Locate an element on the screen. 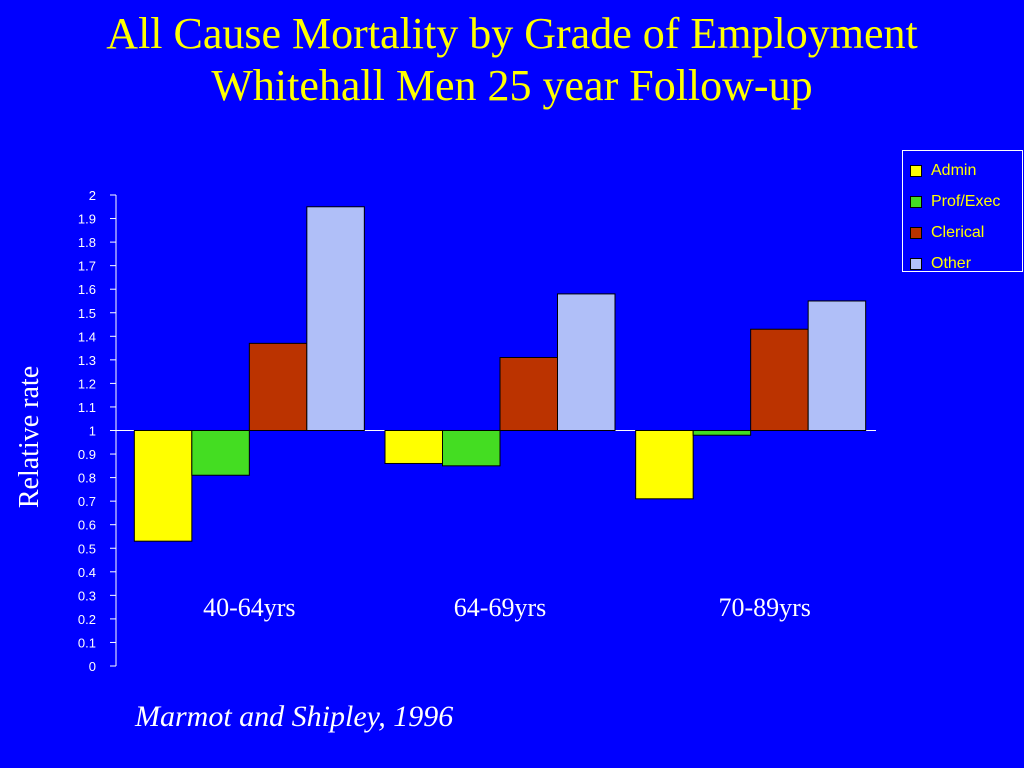 The height and width of the screenshot is (768, 1024). legend: Admin Prof/Exec Clerical Other is located at coordinates (962, 211).